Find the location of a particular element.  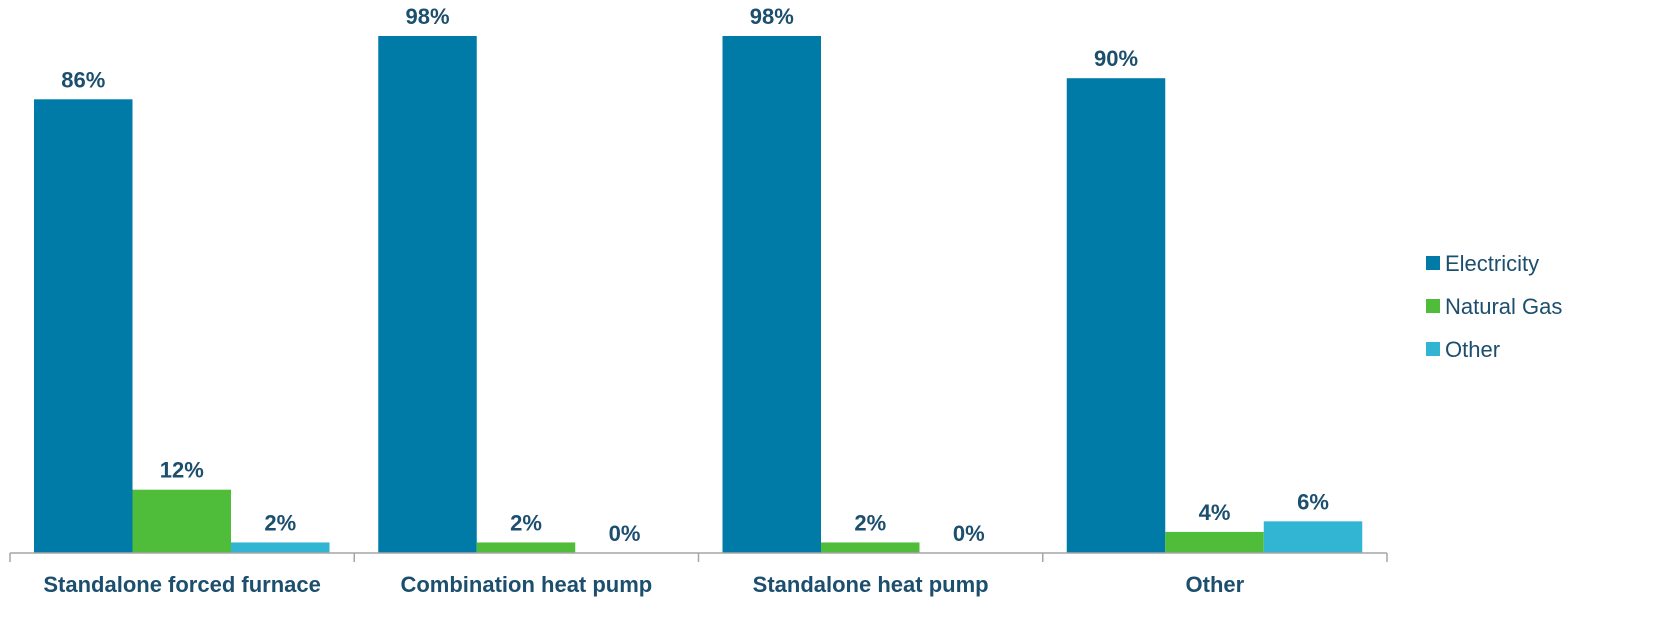

data-label-natural-gas-1: 12% is located at coordinates (182, 470).